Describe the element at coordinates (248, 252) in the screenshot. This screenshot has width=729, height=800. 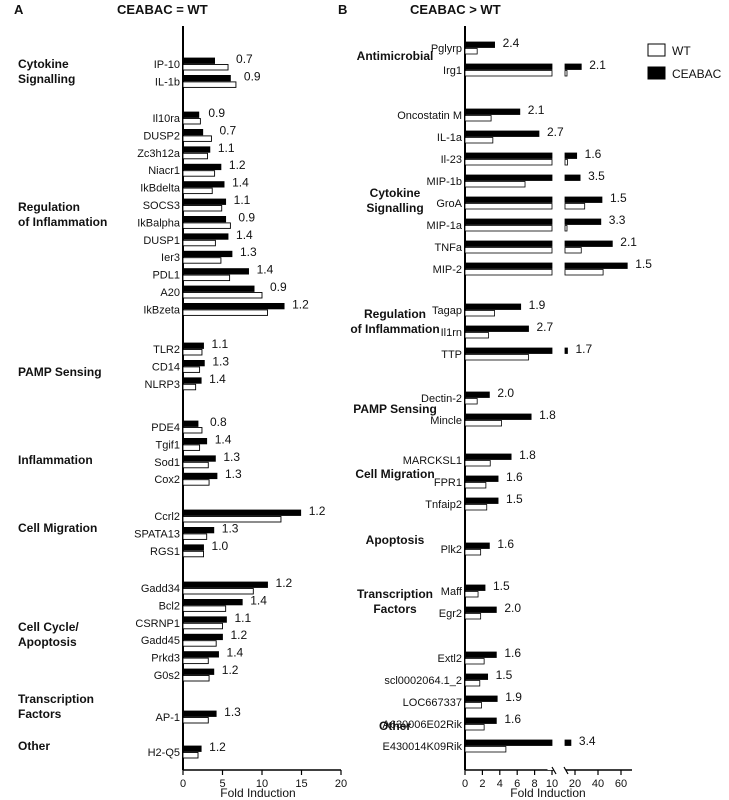
I see `ratio-label-ier3: 1.3` at that location.